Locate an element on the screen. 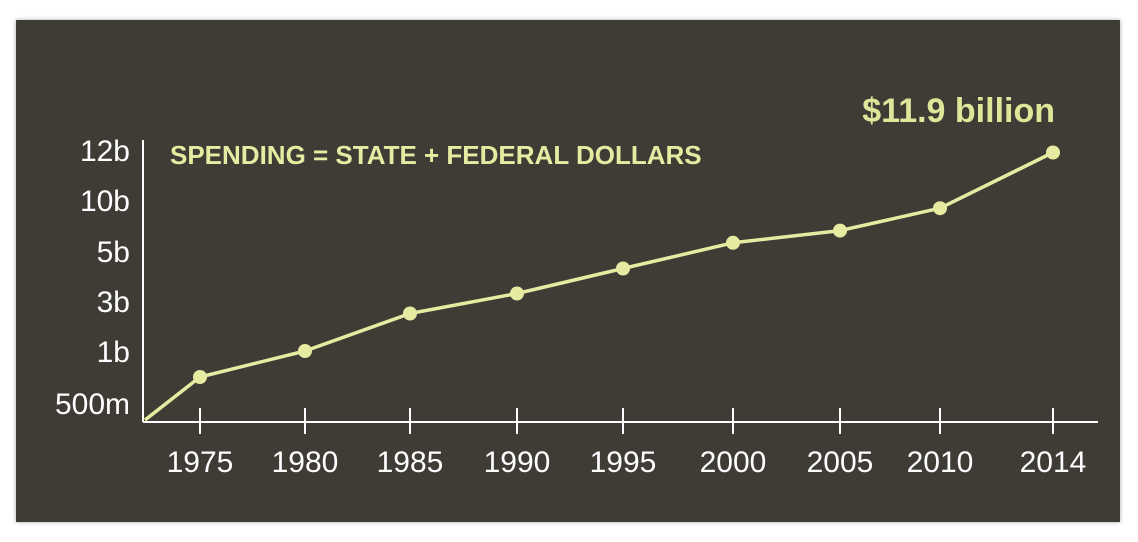 The height and width of the screenshot is (542, 1138). x-tick-label: 2010 is located at coordinates (940, 462).